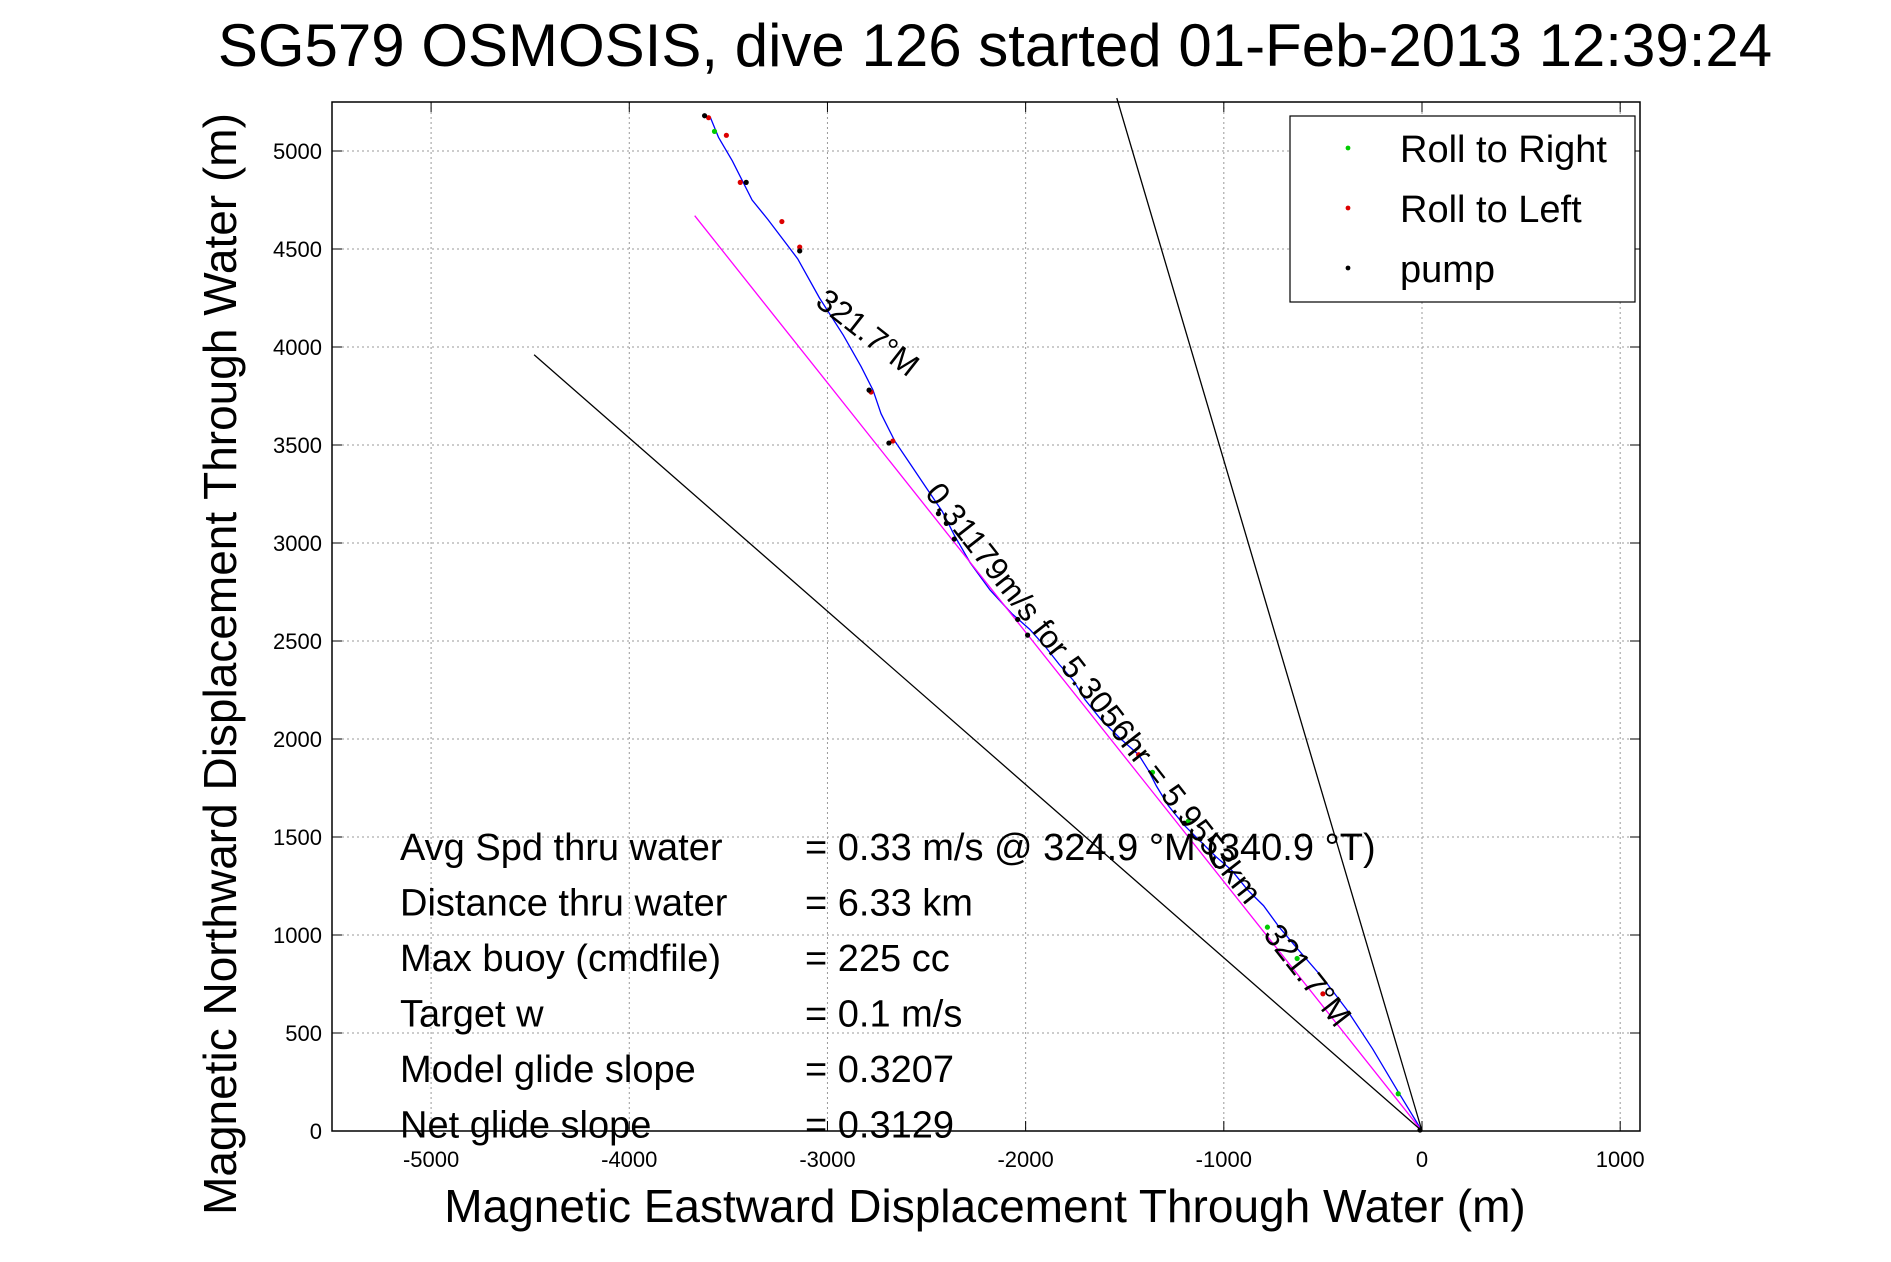 The width and height of the screenshot is (1891, 1262). I want to click on legend: Roll to Right Roll to Left pump, so click(1462, 209).